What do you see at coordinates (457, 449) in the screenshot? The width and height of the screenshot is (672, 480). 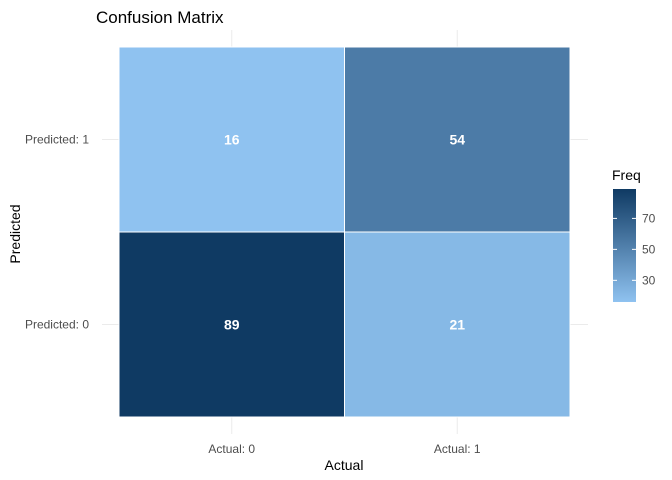 I see `x-tick-label: Actual: 1` at bounding box center [457, 449].